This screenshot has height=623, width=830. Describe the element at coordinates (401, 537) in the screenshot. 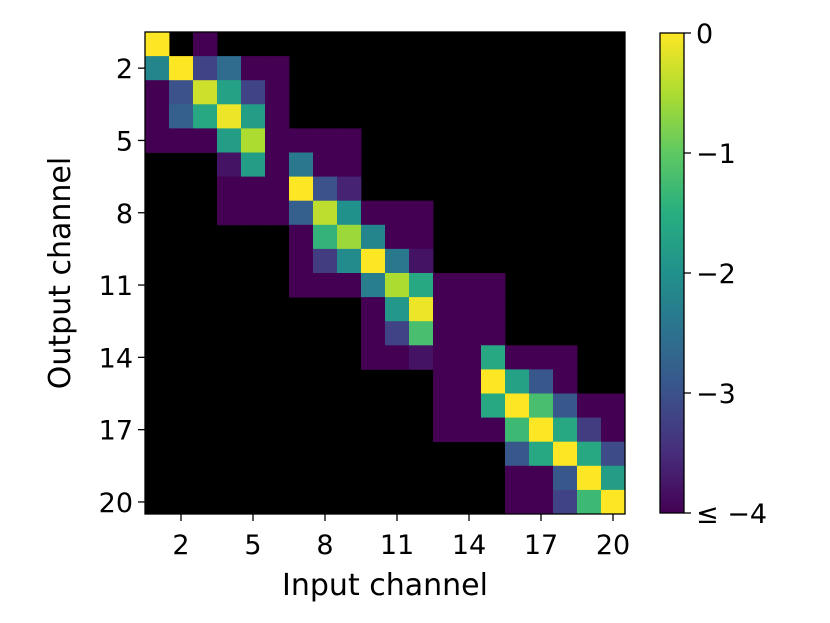

I see `x-axis-ticks: 2 5 8 11 14 17 20` at that location.